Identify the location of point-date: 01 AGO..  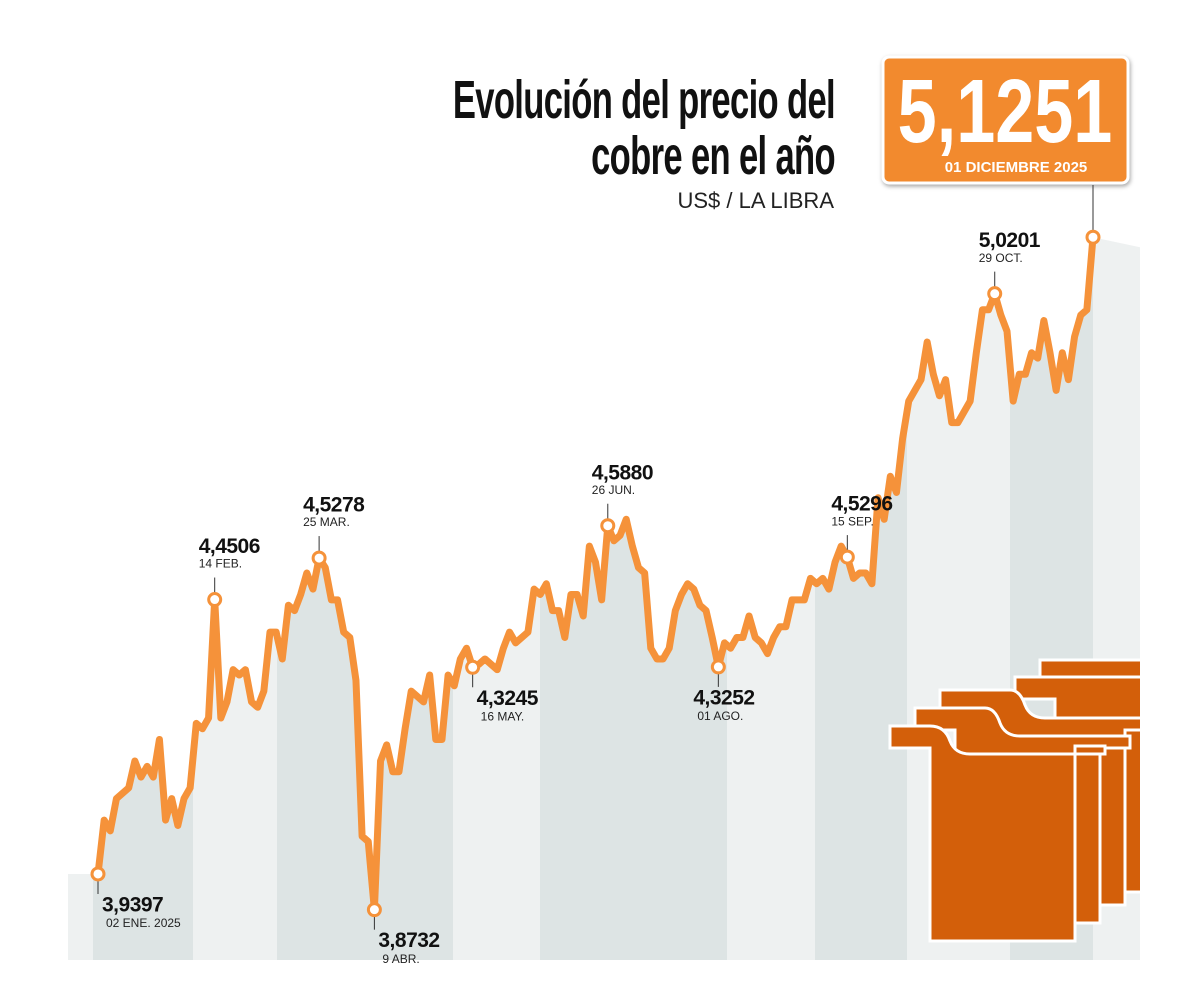
(720, 716).